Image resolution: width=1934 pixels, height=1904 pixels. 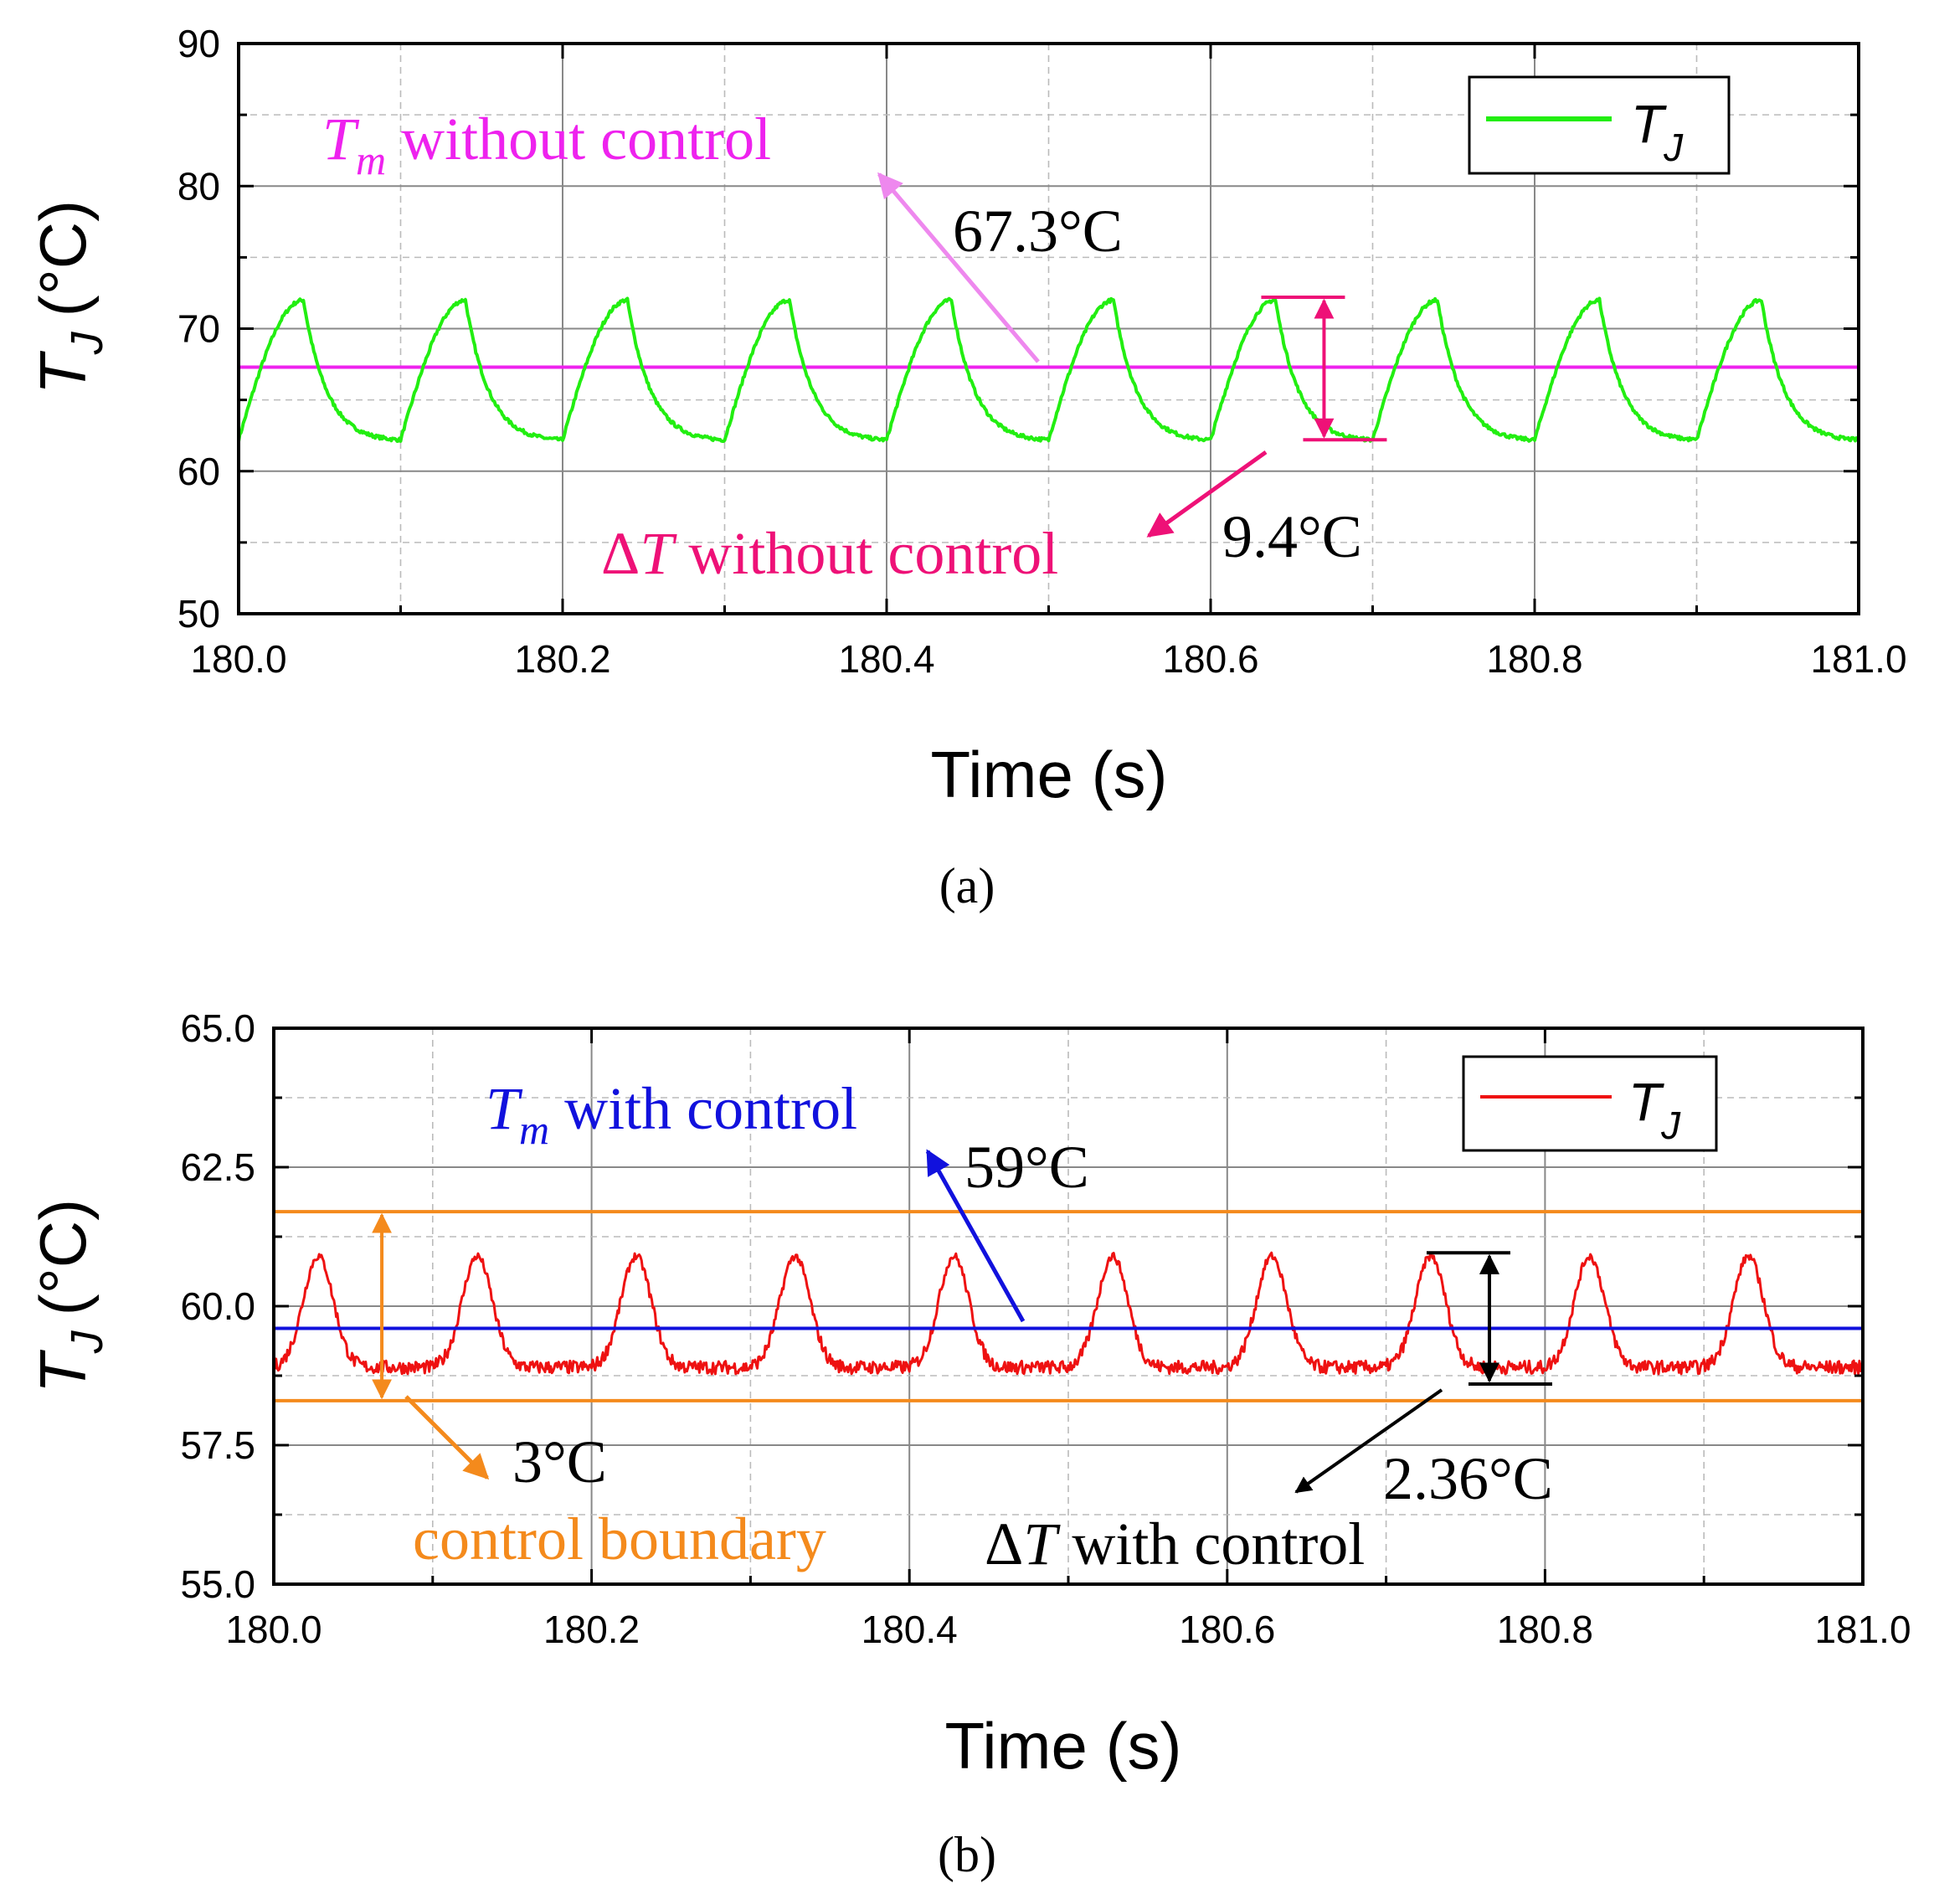 What do you see at coordinates (1048, 775) in the screenshot?
I see `chart-a-x-axis-title: Time (s)` at bounding box center [1048, 775].